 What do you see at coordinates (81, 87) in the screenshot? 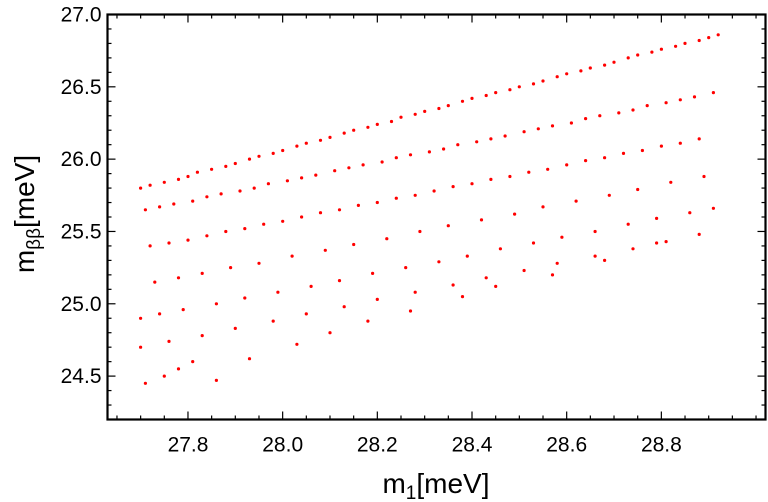
I see `y-tick-label: 26.5` at bounding box center [81, 87].